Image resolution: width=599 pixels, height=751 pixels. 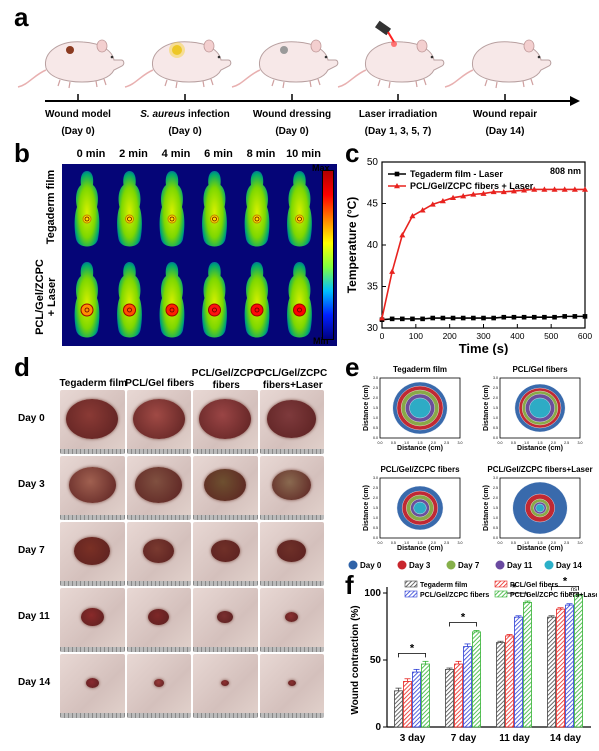 I want to click on x-tick-label: 400, so click(x=517, y=336).